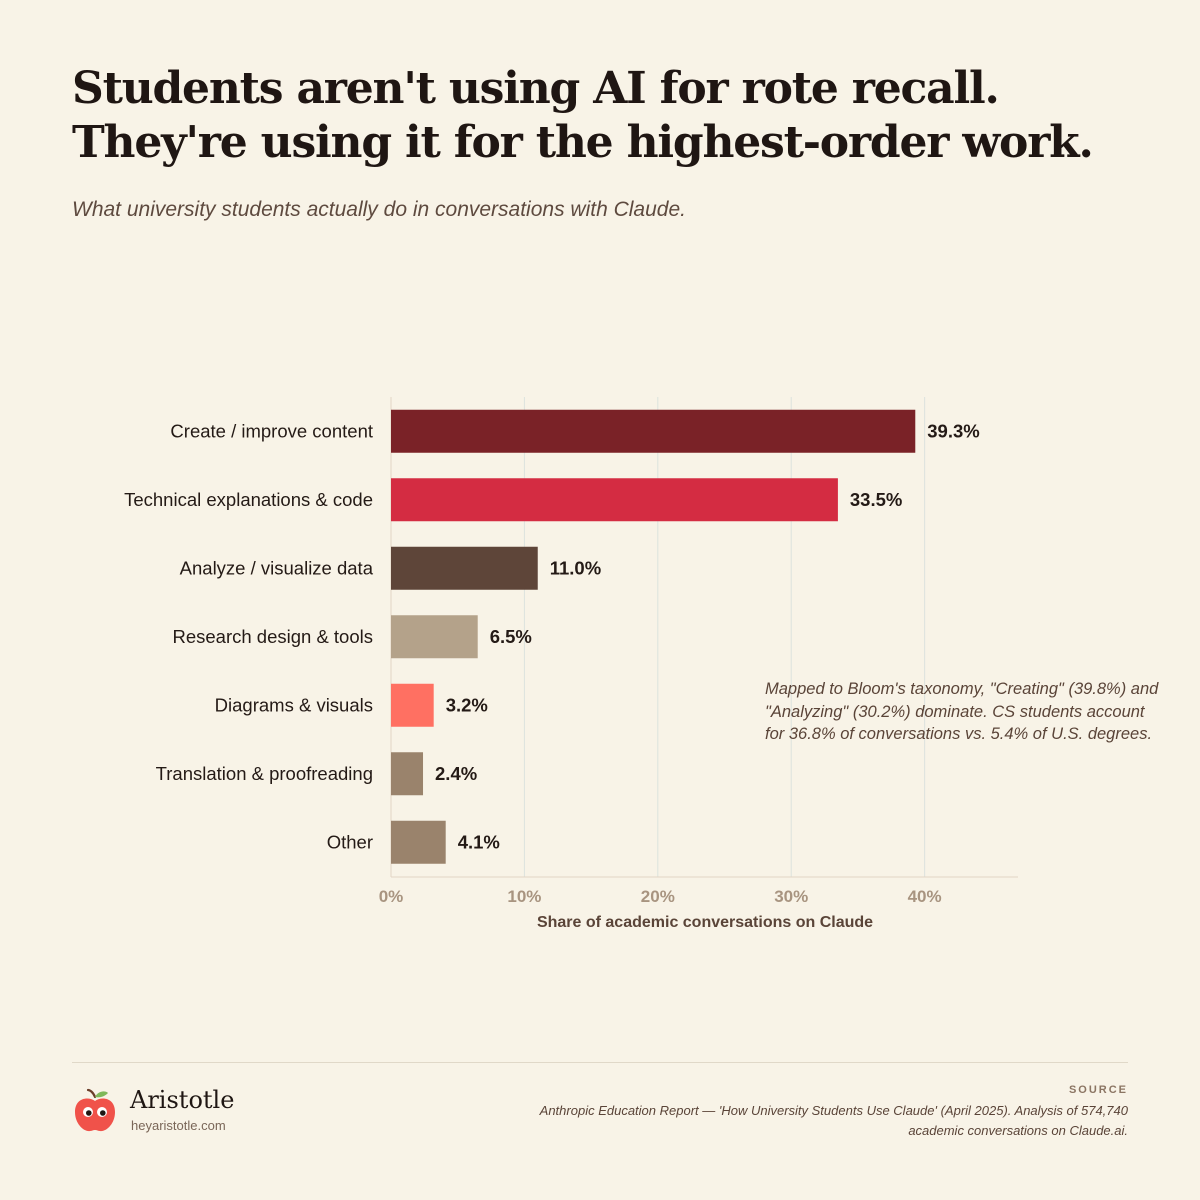 This screenshot has width=1200, height=1200. I want to click on category-label: Translation & proofreading, so click(264, 773).